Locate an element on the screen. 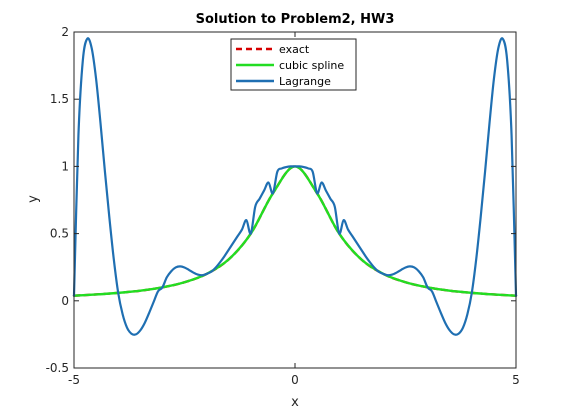 Image resolution: width=570 pixels, height=413 pixels. y-tick-label: 2 is located at coordinates (65, 32).